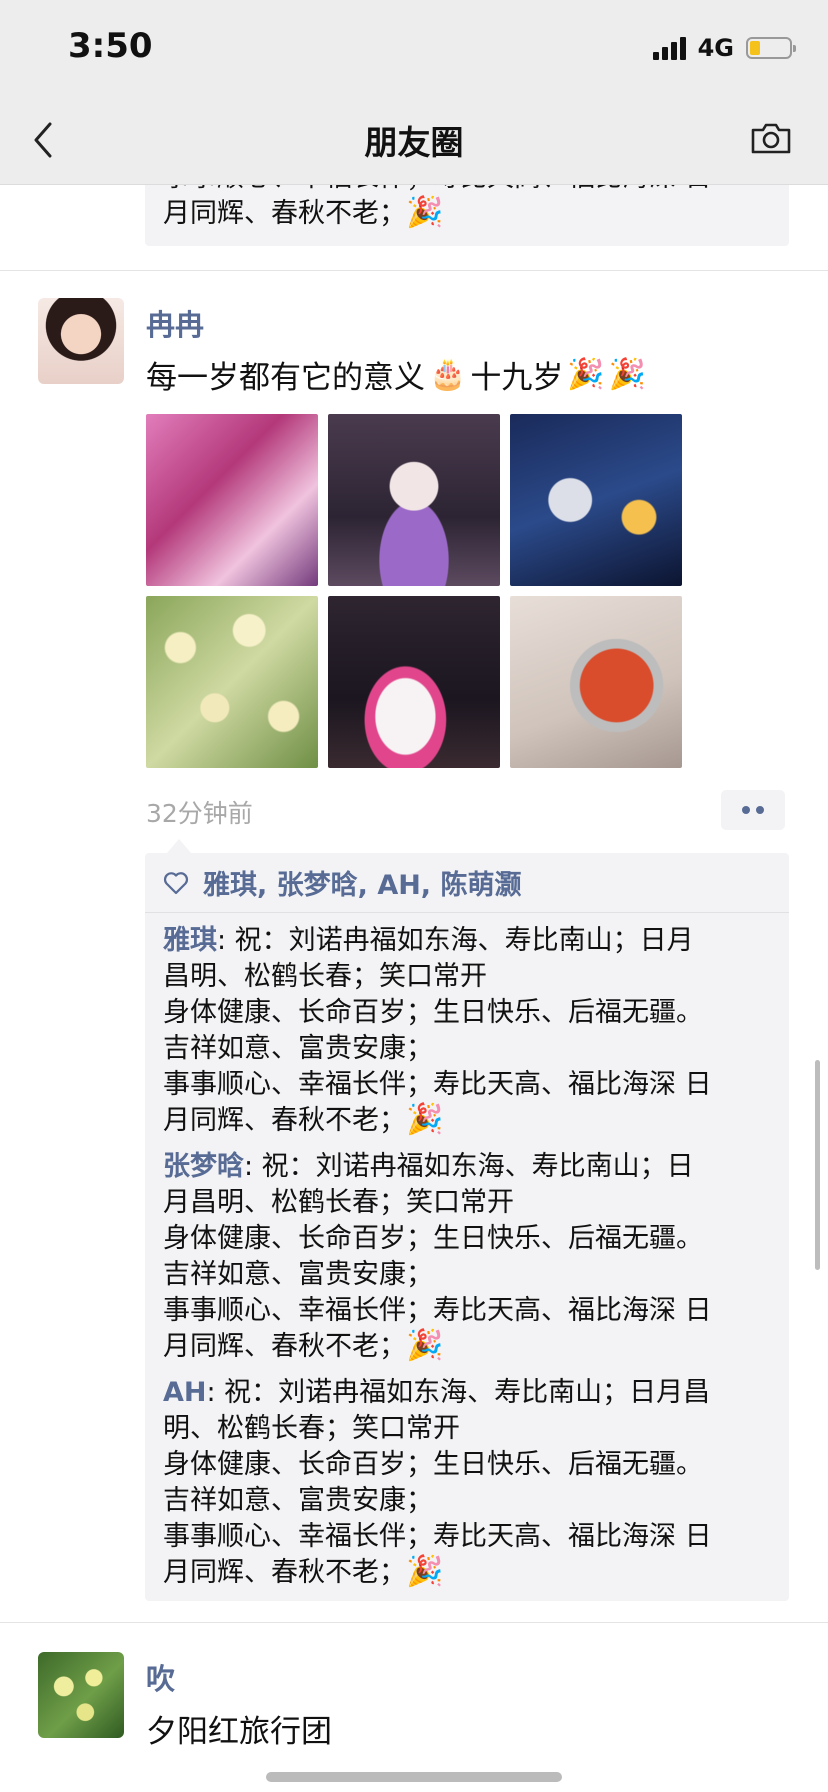 Image resolution: width=828 pixels, height=1792 pixels. Describe the element at coordinates (771, 138) in the screenshot. I see `camera-icon` at that location.